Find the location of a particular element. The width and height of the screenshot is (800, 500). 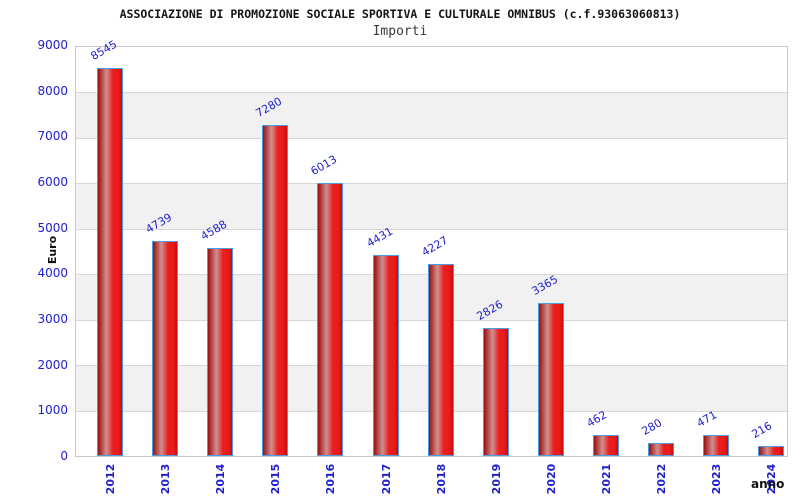

x-tick-label-2017: 2017 is located at coordinates (385, 479).